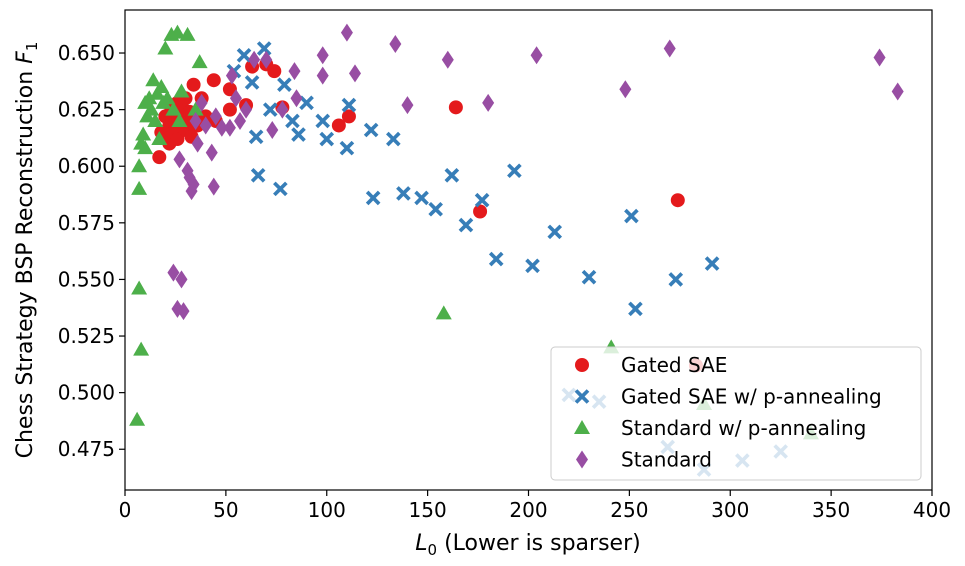  What do you see at coordinates (751, 397) in the screenshot?
I see `legend-label: Gated SAE w/ p-annealing` at bounding box center [751, 397].